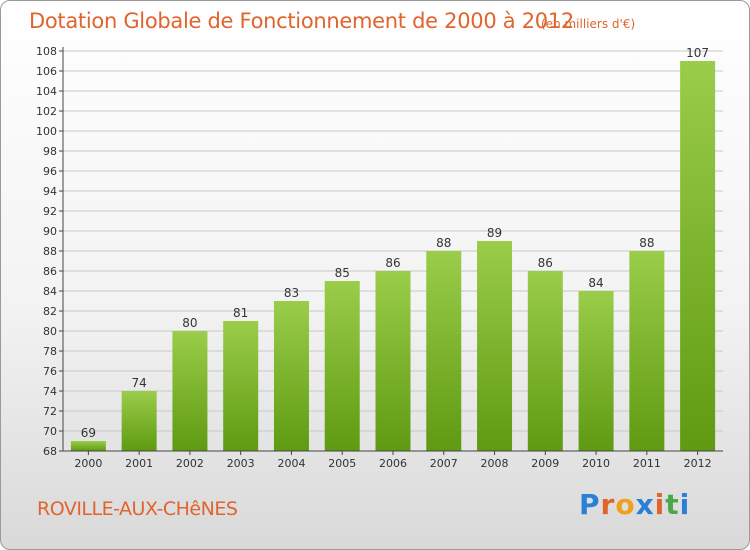 This screenshot has height=550, width=750. What do you see at coordinates (139, 383) in the screenshot?
I see `bar-value-label: 74` at bounding box center [139, 383].